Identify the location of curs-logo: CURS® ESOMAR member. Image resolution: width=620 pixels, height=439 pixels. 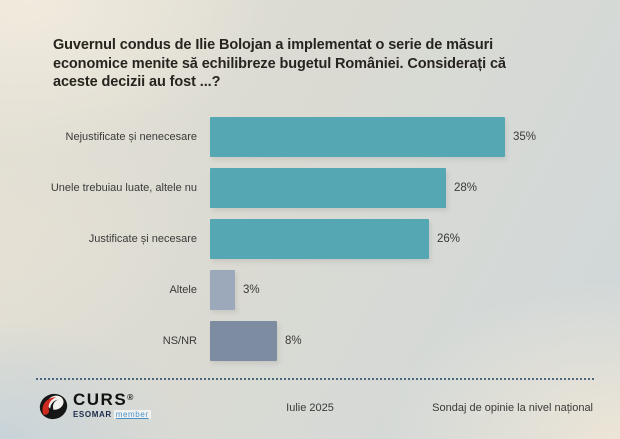
(94, 408).